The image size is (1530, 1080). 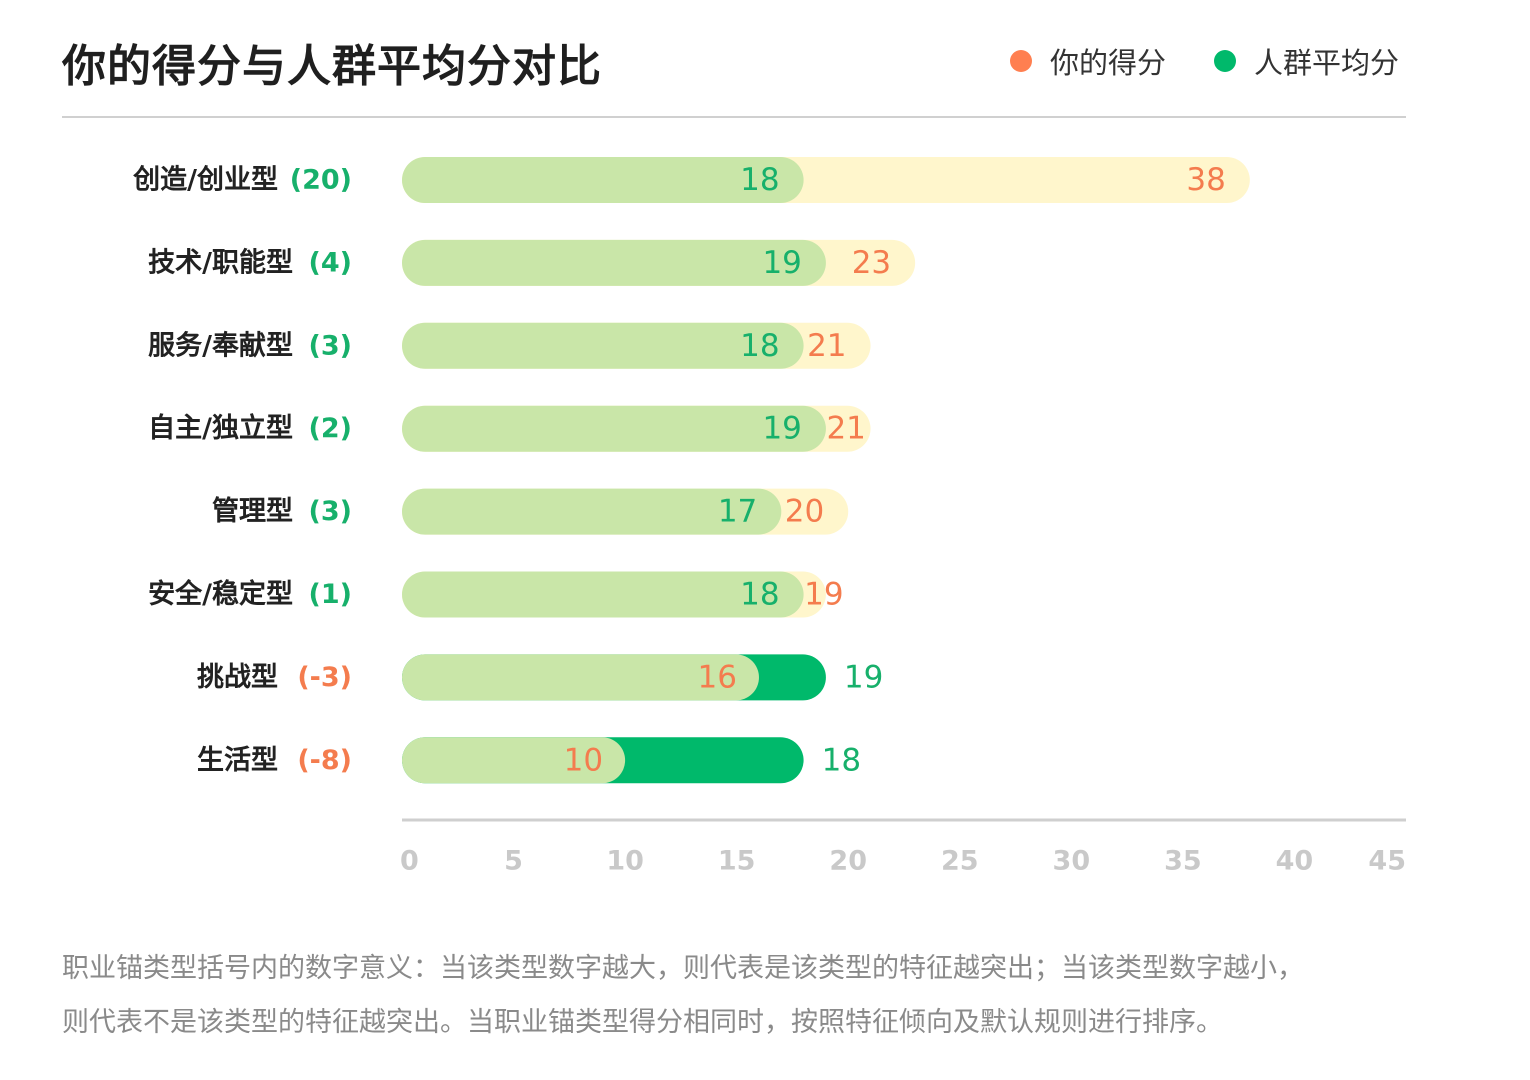 What do you see at coordinates (737, 512) in the screenshot?
I see `data-label-average: 17` at bounding box center [737, 512].